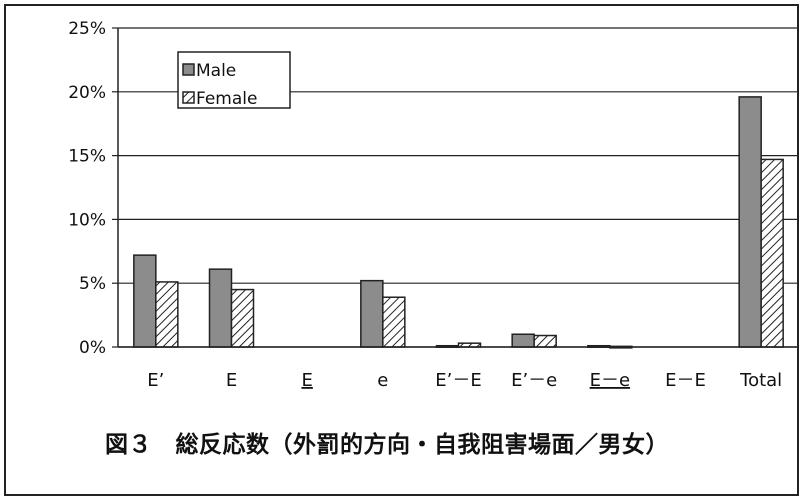 The image size is (805, 502). I want to click on y-tick-label: 10%, so click(87, 220).